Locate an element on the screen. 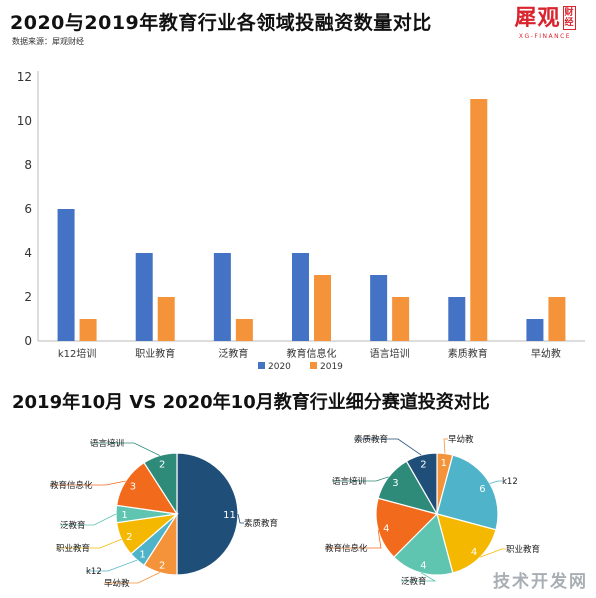  x-tick-label: 素质教育 is located at coordinates (468, 353).